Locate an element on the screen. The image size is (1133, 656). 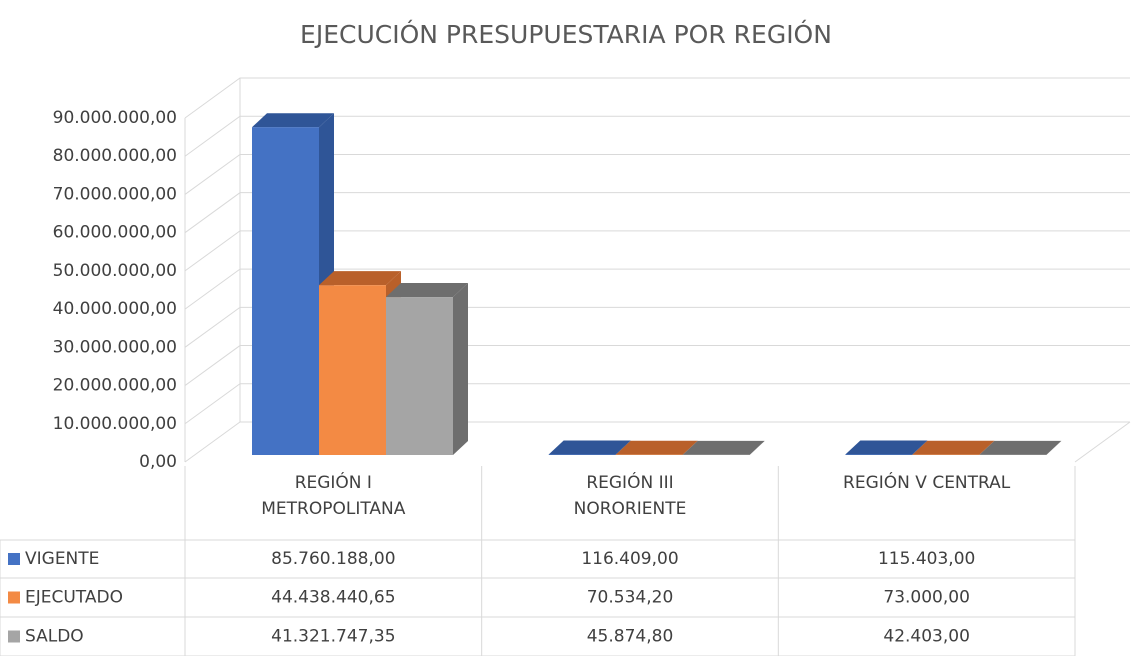
value-label: 42.403,00 is located at coordinates (926, 637).